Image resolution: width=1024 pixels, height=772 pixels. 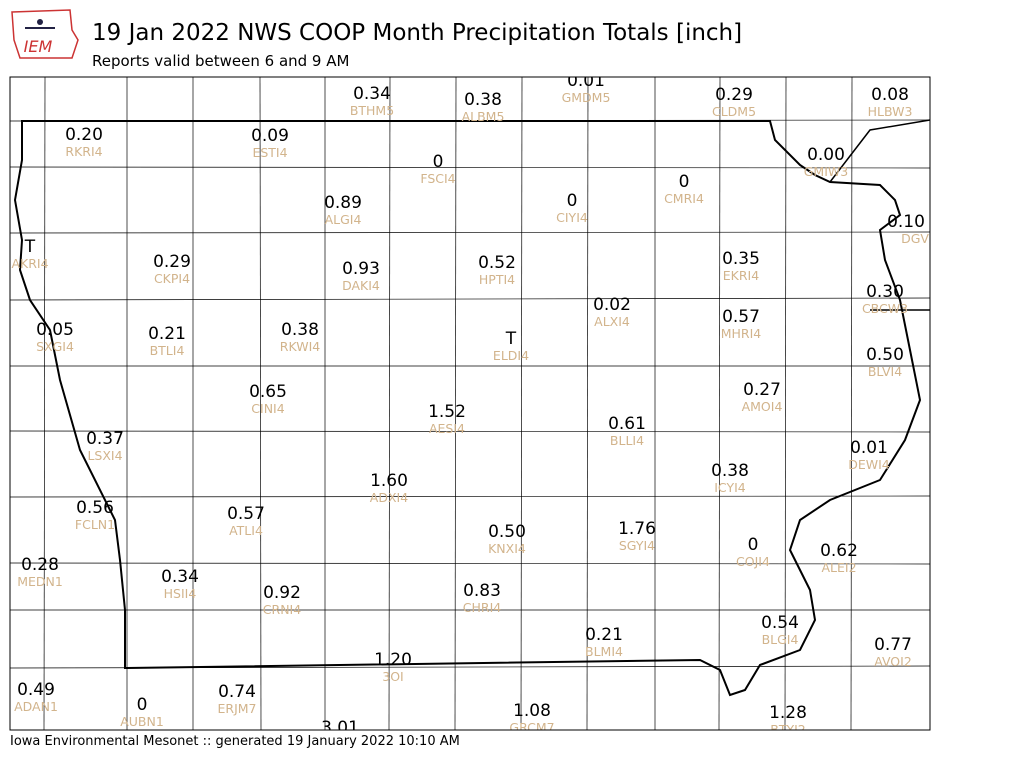 I want to click on station-id: ALBM5, so click(x=483, y=116).